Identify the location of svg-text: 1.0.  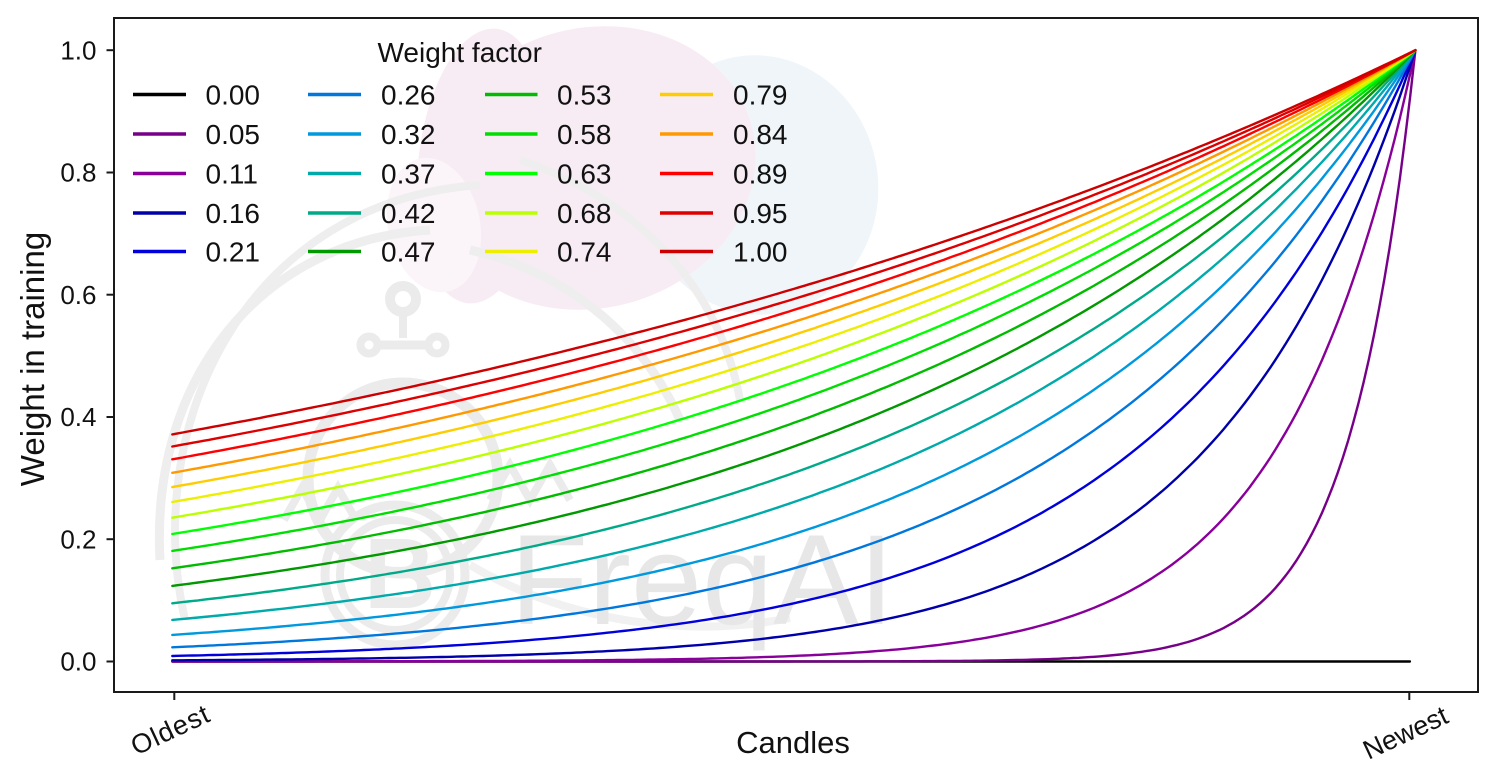
(78, 50).